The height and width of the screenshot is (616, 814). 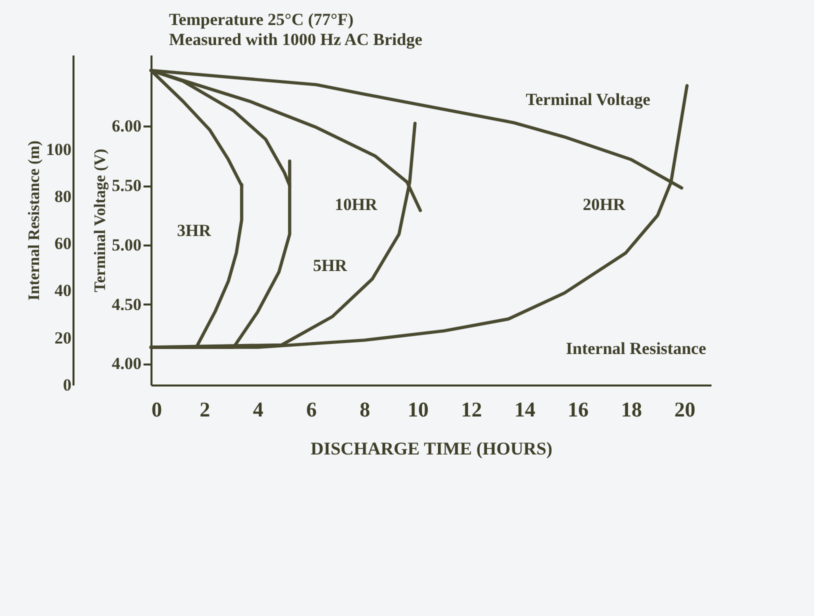 What do you see at coordinates (34, 220) in the screenshot?
I see `y2-axis-title: Internal Resistance (m)` at bounding box center [34, 220].